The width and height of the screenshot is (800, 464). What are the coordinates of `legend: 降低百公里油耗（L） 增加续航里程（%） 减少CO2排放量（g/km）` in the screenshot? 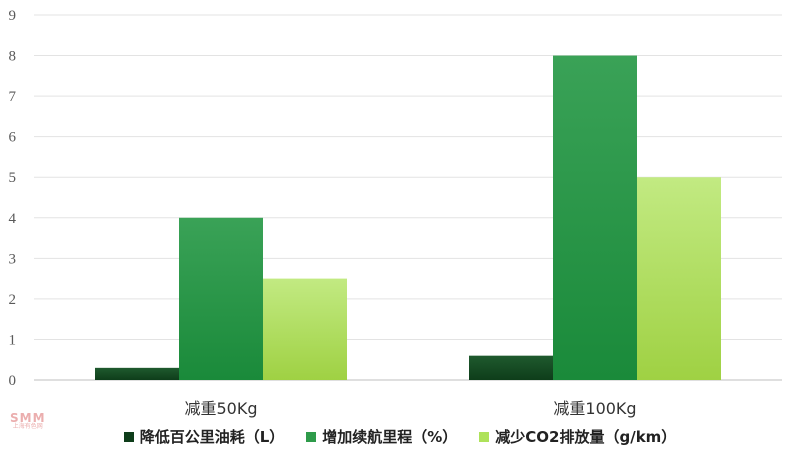 It's located at (400, 436).